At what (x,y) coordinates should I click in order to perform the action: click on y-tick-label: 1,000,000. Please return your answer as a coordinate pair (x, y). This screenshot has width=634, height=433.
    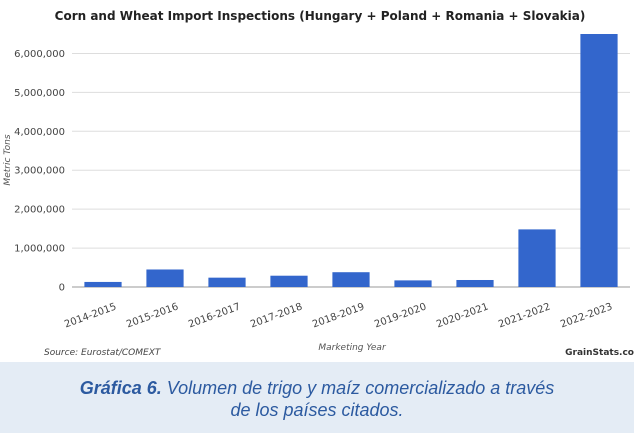
    Looking at the image, I should click on (39, 249).